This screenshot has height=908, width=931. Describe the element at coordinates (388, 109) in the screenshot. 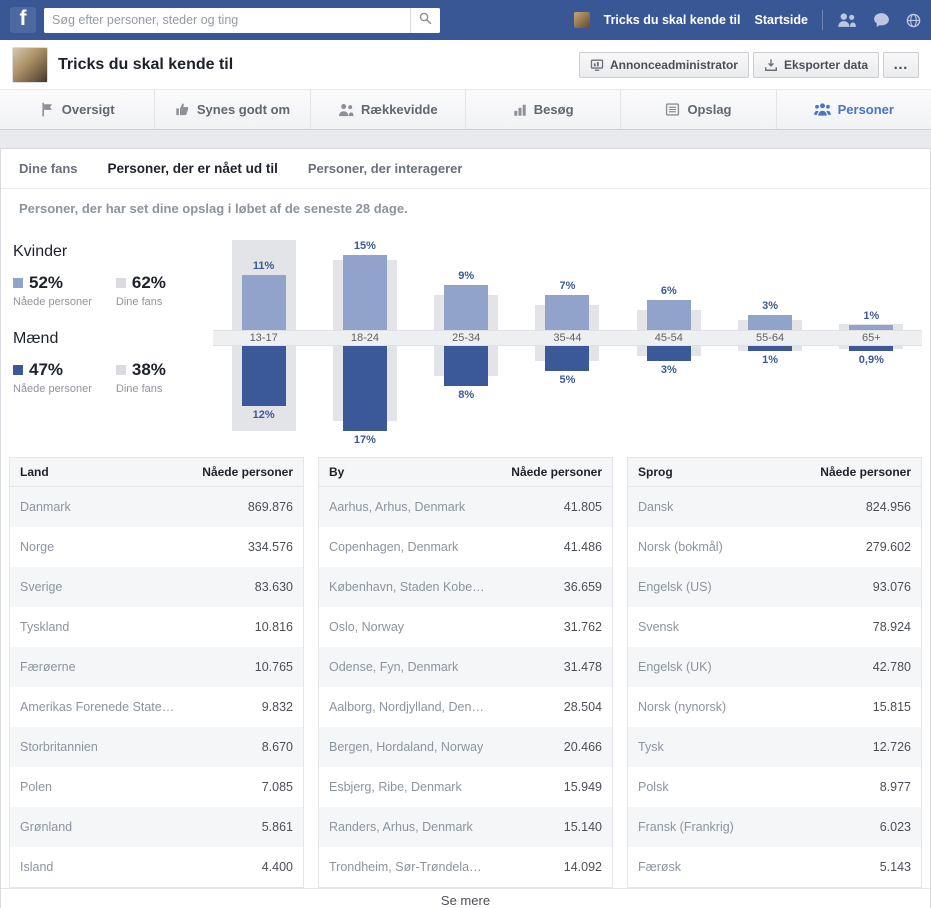

I see `tab-raekkevidde: Rækkevidde` at that location.